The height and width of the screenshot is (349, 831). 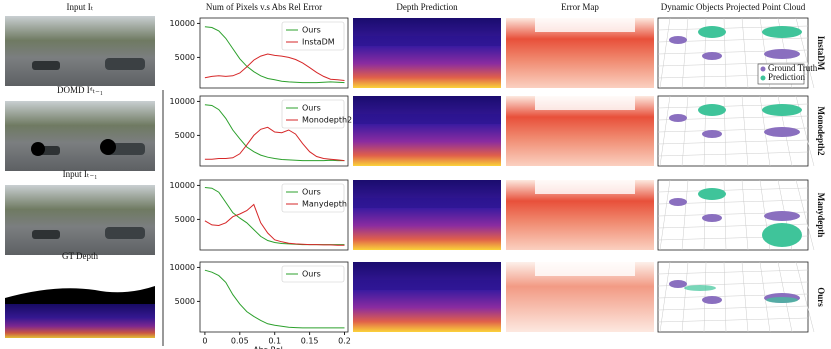 I want to click on column-header: Error Map, so click(x=580, y=7).